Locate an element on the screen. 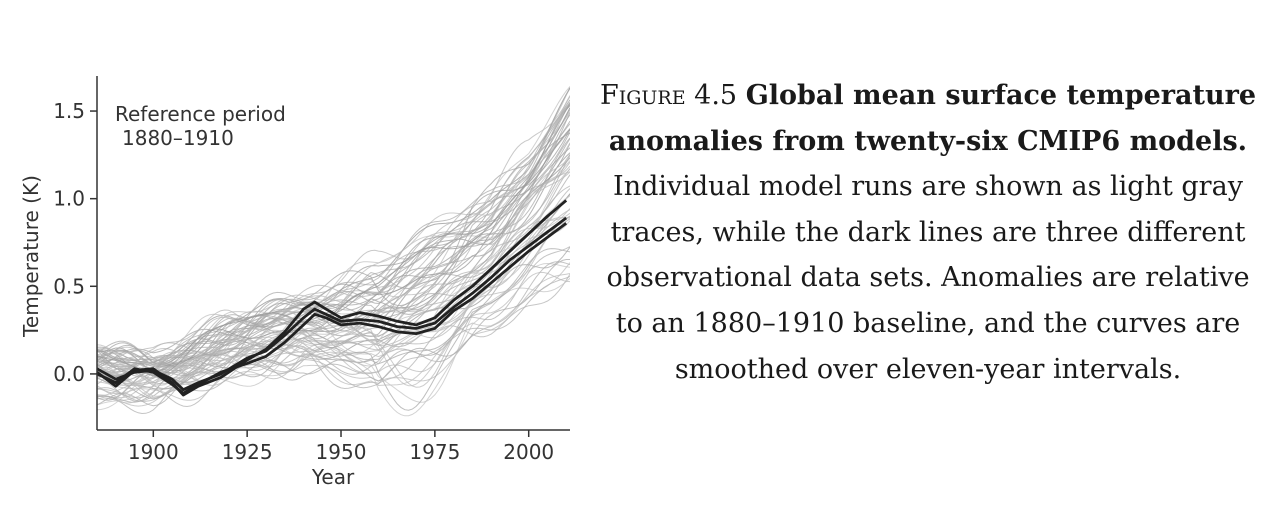  observation-lines-layer is located at coordinates (332, 298).